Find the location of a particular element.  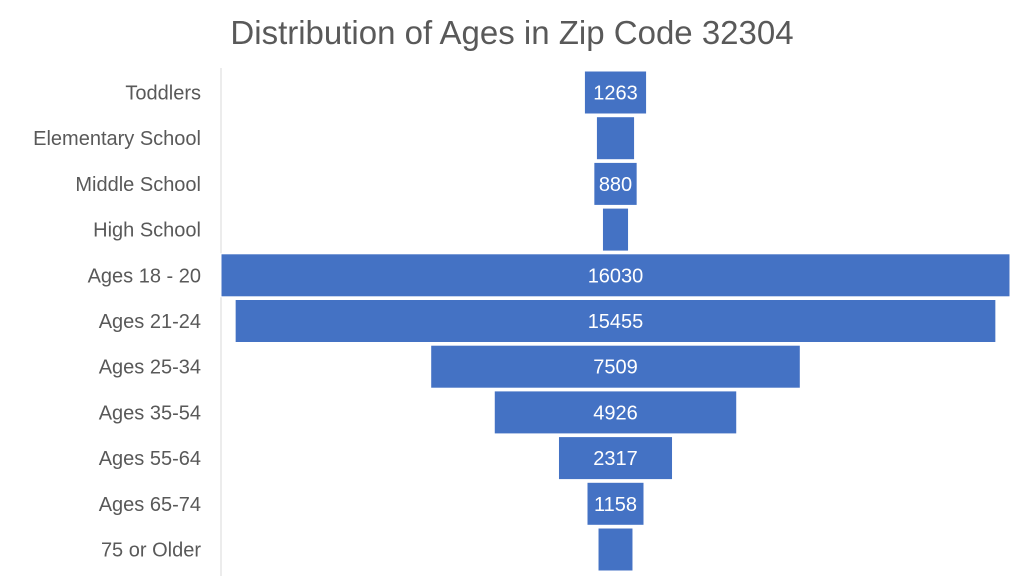

data-label: 2317 is located at coordinates (615, 459).